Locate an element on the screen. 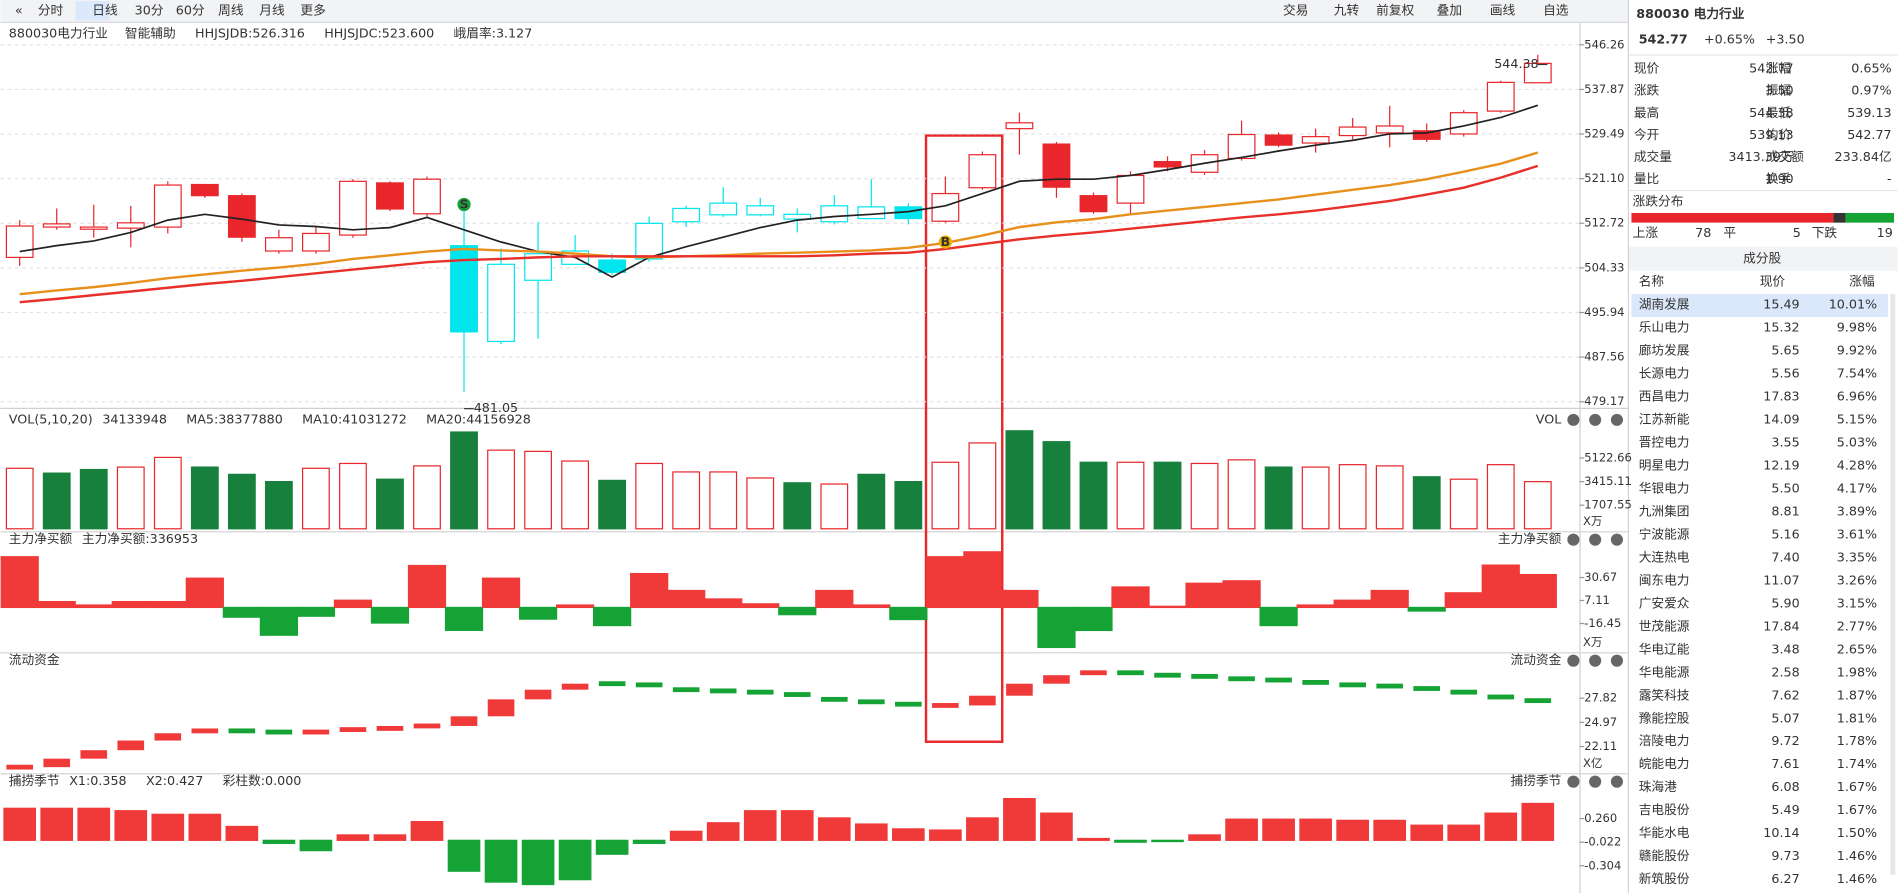 The image size is (1898, 893). stock-name: 世茂能源 is located at coordinates (1664, 625).